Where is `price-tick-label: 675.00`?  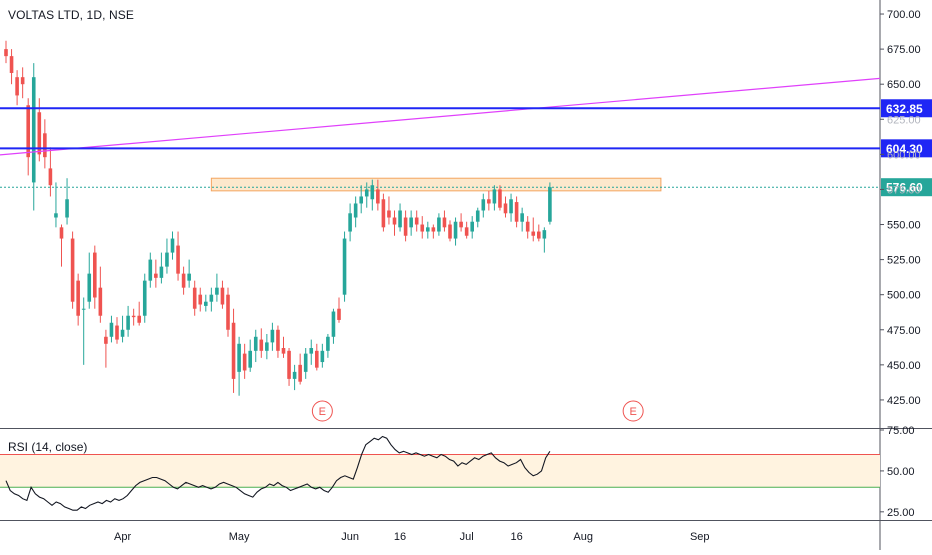
price-tick-label: 675.00 is located at coordinates (904, 50).